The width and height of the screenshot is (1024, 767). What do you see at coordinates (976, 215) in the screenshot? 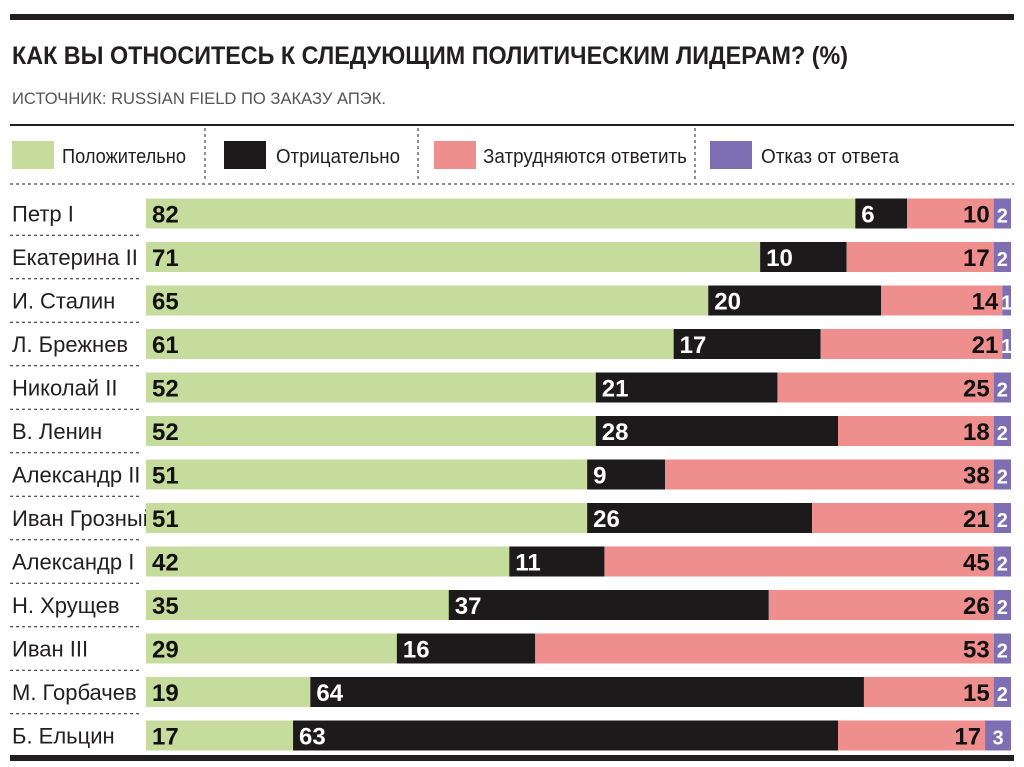
I see `value-label: 10` at bounding box center [976, 215].